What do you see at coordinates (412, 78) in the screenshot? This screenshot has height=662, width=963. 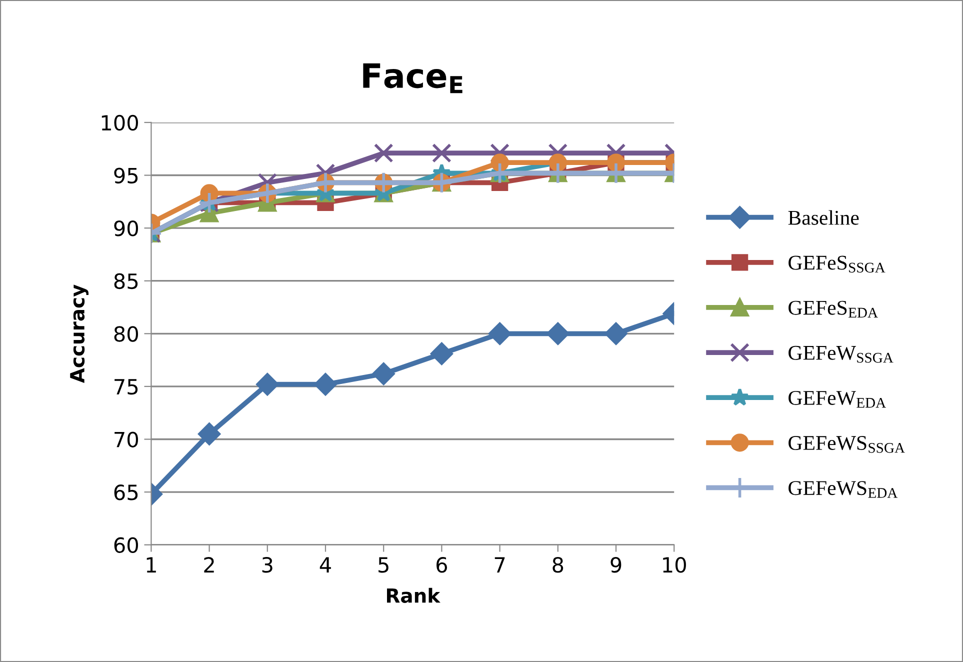 I see `chart-title: Face$_{E}$` at bounding box center [412, 78].